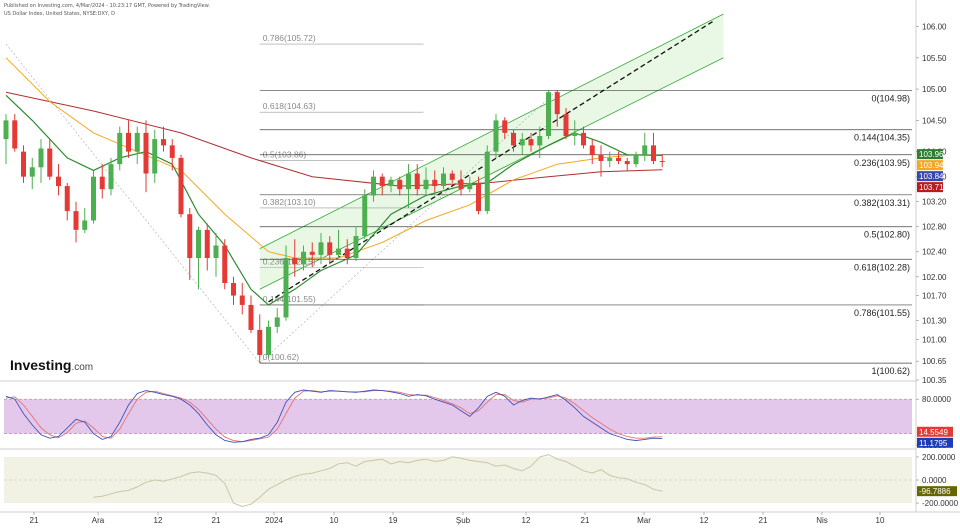 The height and width of the screenshot is (528, 960). I want to click on cci-tick-label: 200.0000, so click(939, 457).